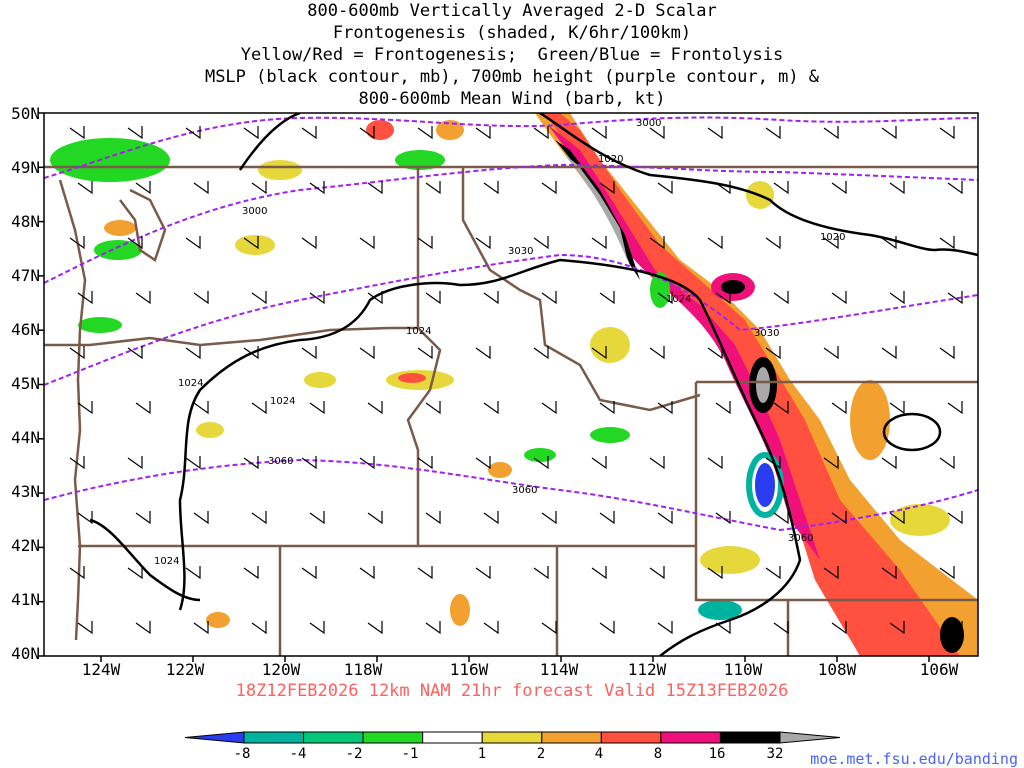 Image resolution: width=1024 pixels, height=768 pixels. What do you see at coordinates (658, 754) in the screenshot?
I see `colorbar-label: 8` at bounding box center [658, 754].